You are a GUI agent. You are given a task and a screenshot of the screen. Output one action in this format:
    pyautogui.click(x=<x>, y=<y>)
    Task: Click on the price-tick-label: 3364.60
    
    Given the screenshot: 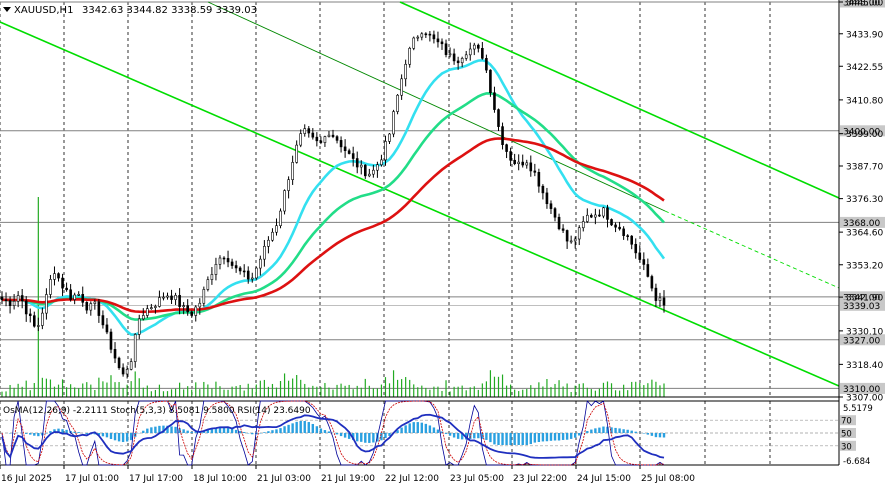 What is the action you would take?
    pyautogui.click(x=864, y=234)
    